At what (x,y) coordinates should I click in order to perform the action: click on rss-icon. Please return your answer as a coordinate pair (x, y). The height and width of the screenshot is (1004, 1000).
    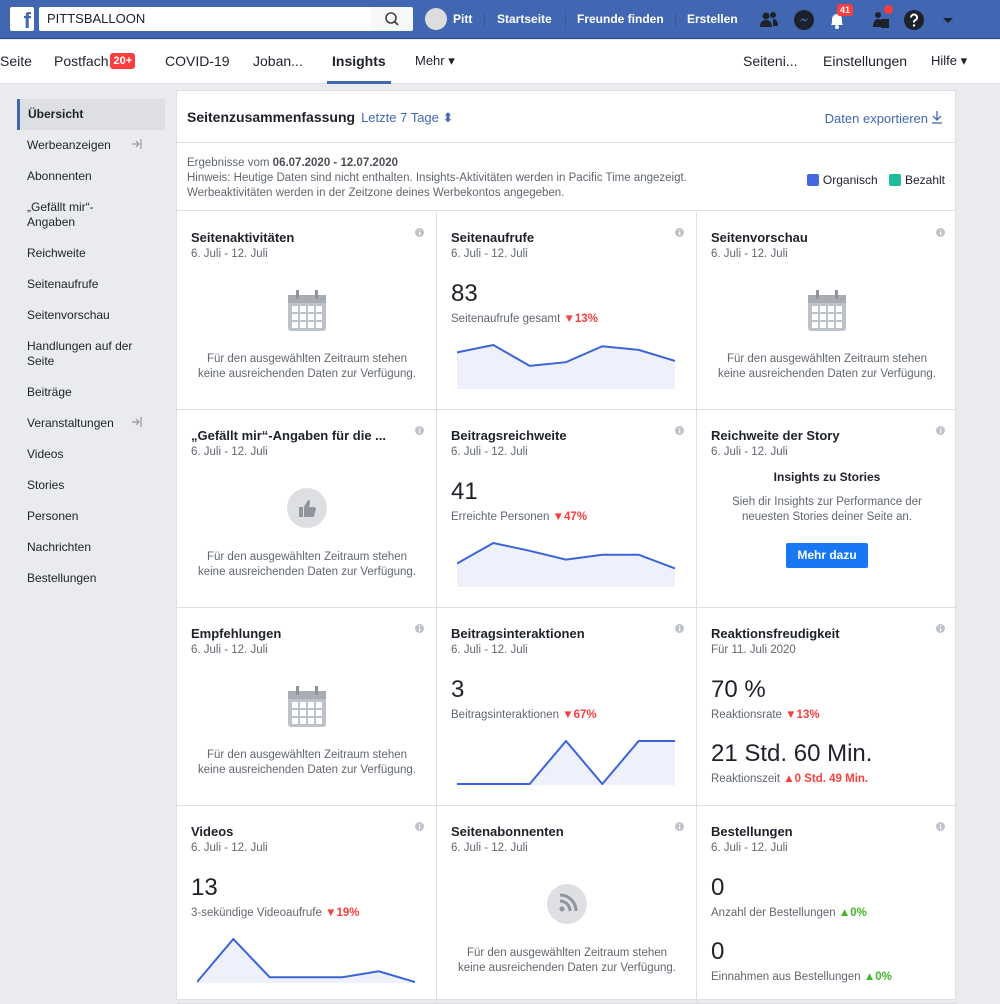
    Looking at the image, I should click on (567, 905).